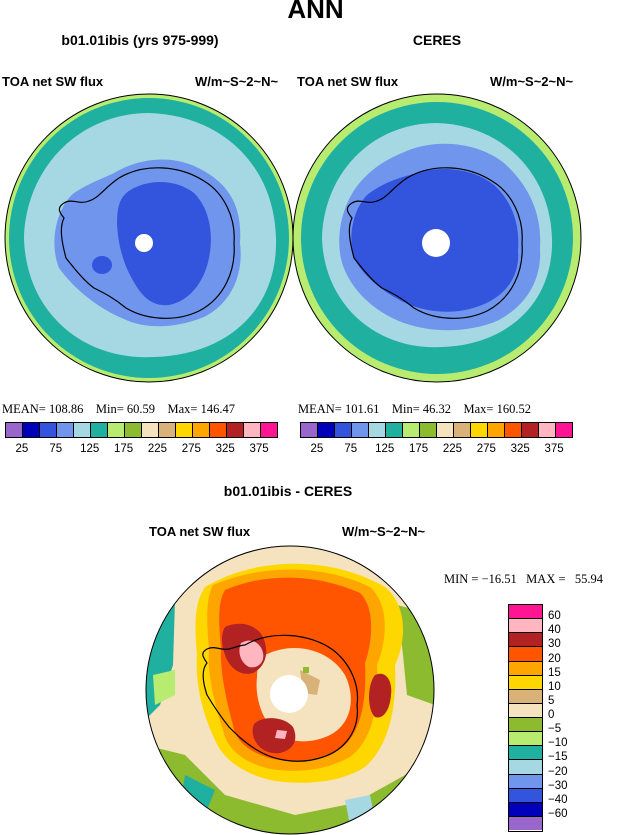  Describe the element at coordinates (259, 449) in the screenshot. I see `colorbar-model-tick-label: 375` at that location.